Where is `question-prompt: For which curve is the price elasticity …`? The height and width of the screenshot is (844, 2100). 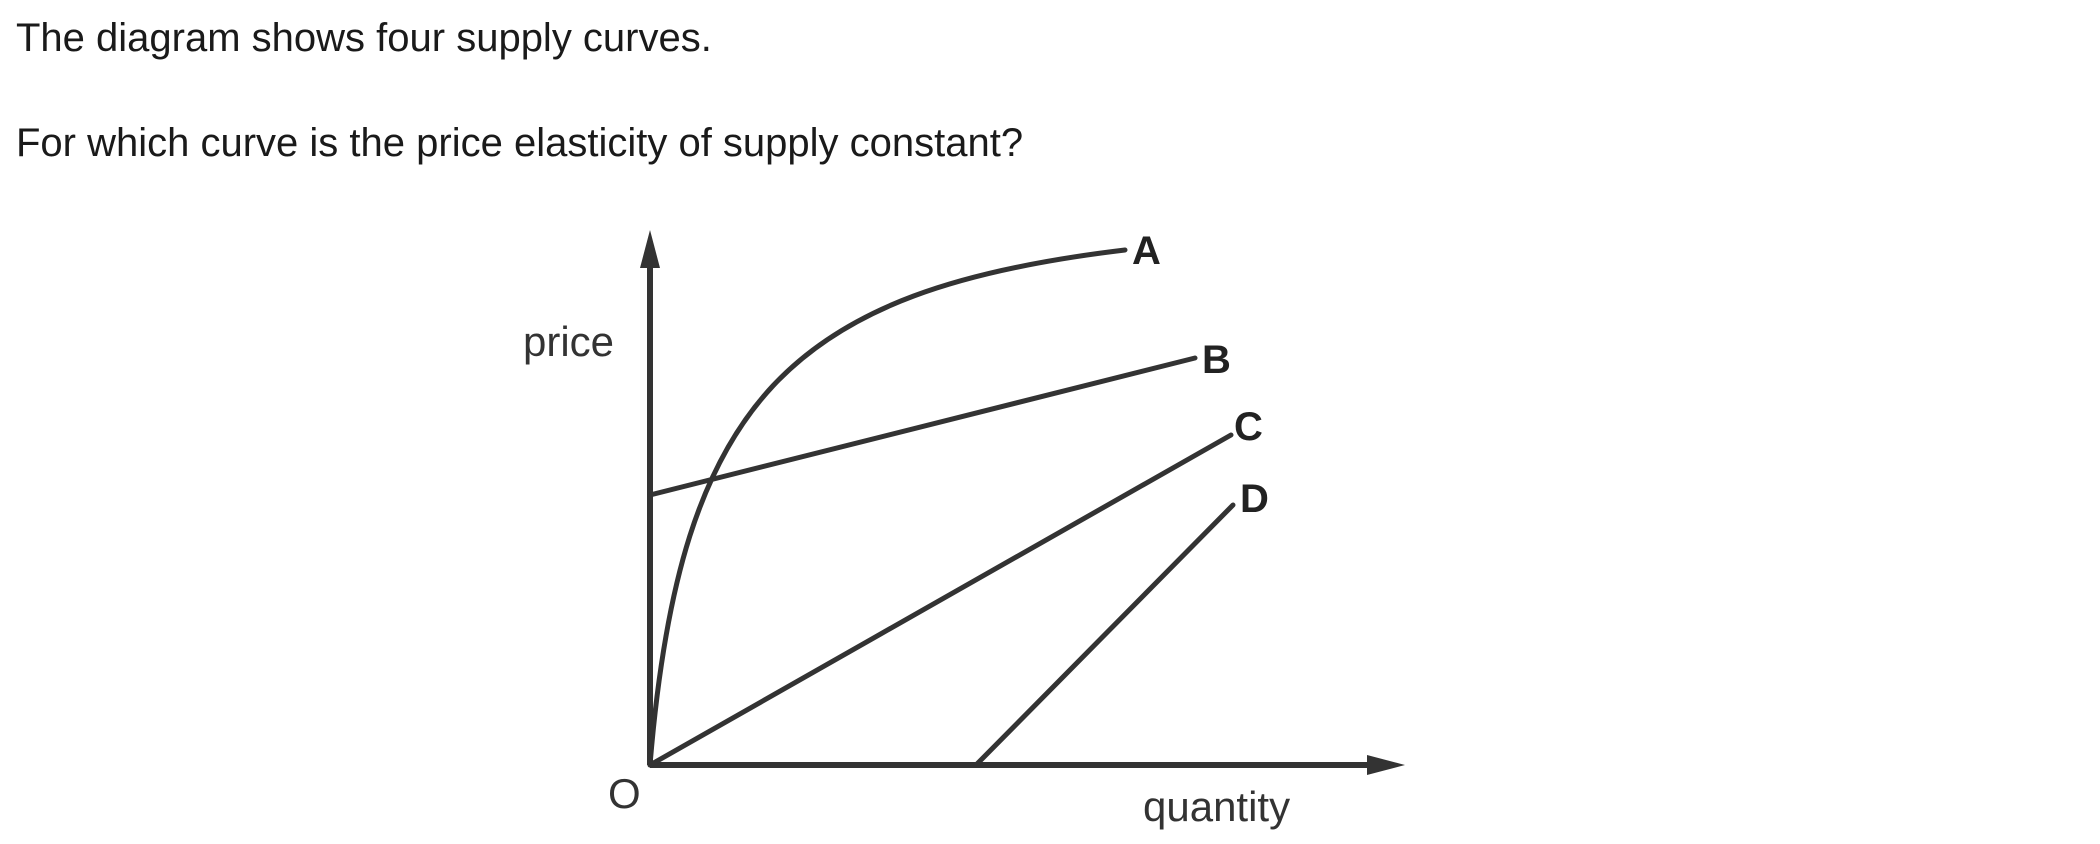
question-prompt: For which curve is the price elasticity … is located at coordinates (520, 143).